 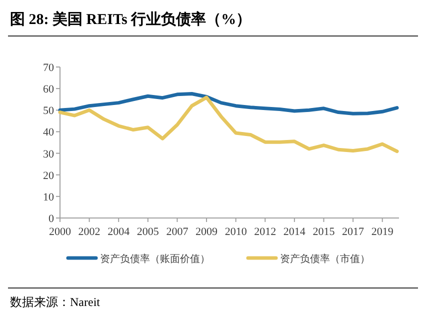 What do you see at coordinates (236, 232) in the screenshot?
I see `x-tick-label: 2010` at bounding box center [236, 232].